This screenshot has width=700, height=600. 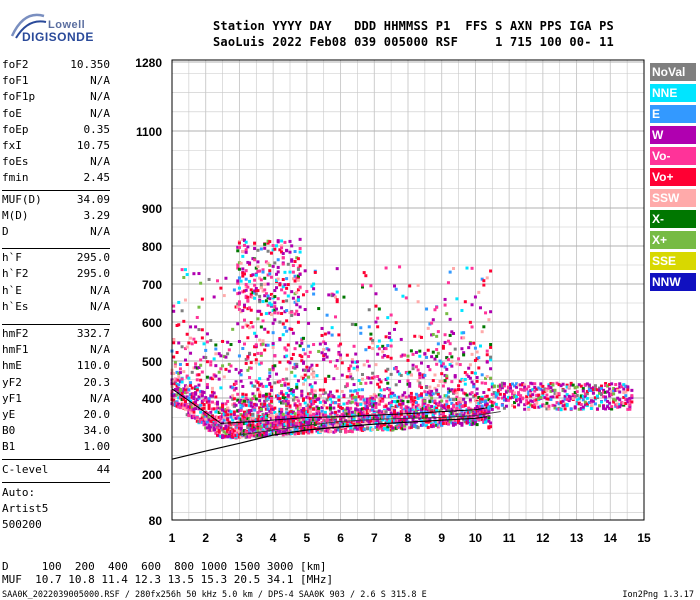 I want to click on param-row: hmE 110.0, so click(x=56, y=367).